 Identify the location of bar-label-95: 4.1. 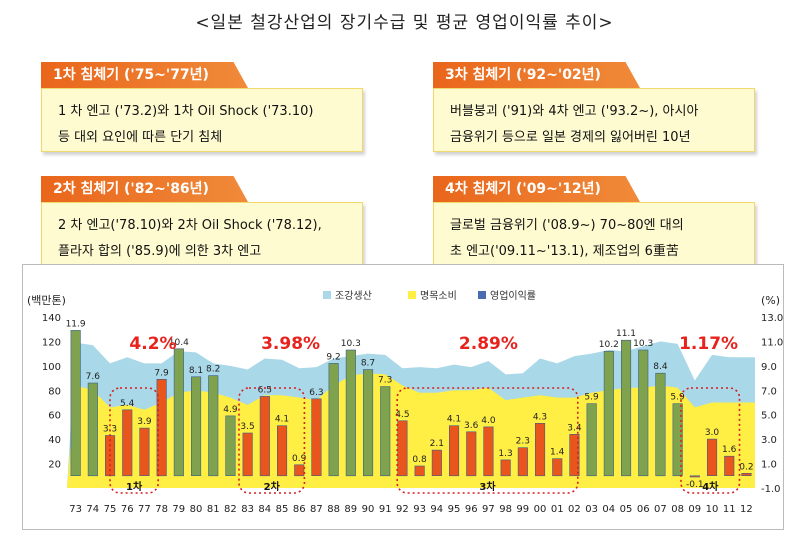
(454, 420).